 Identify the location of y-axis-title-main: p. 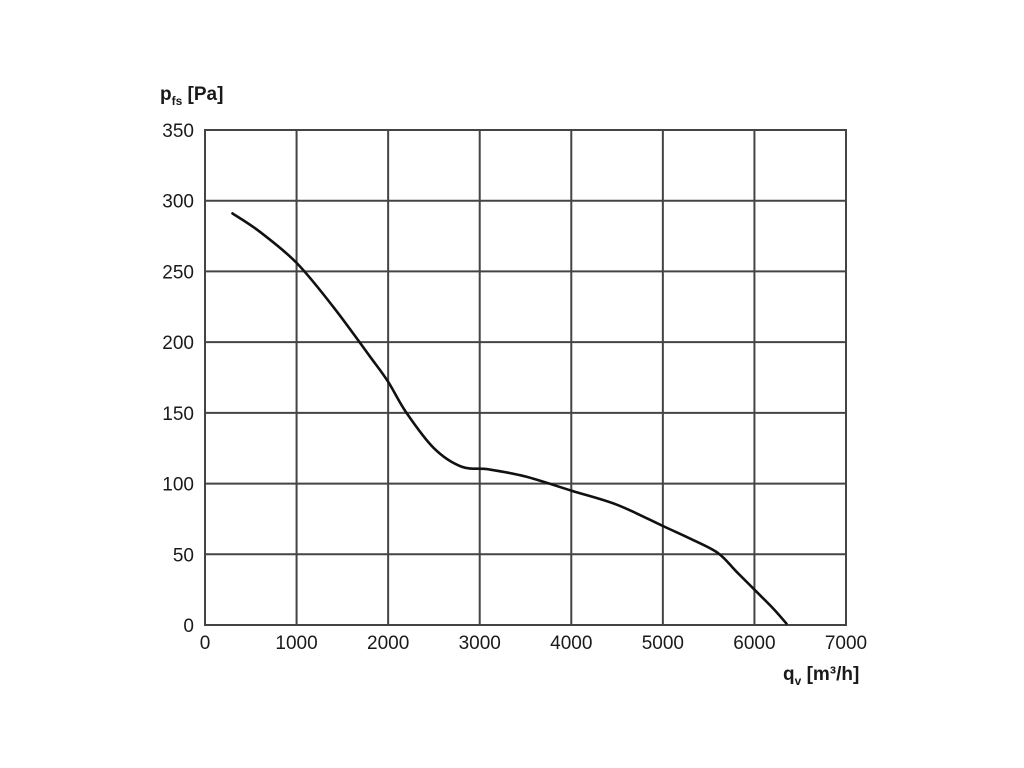
(166, 94).